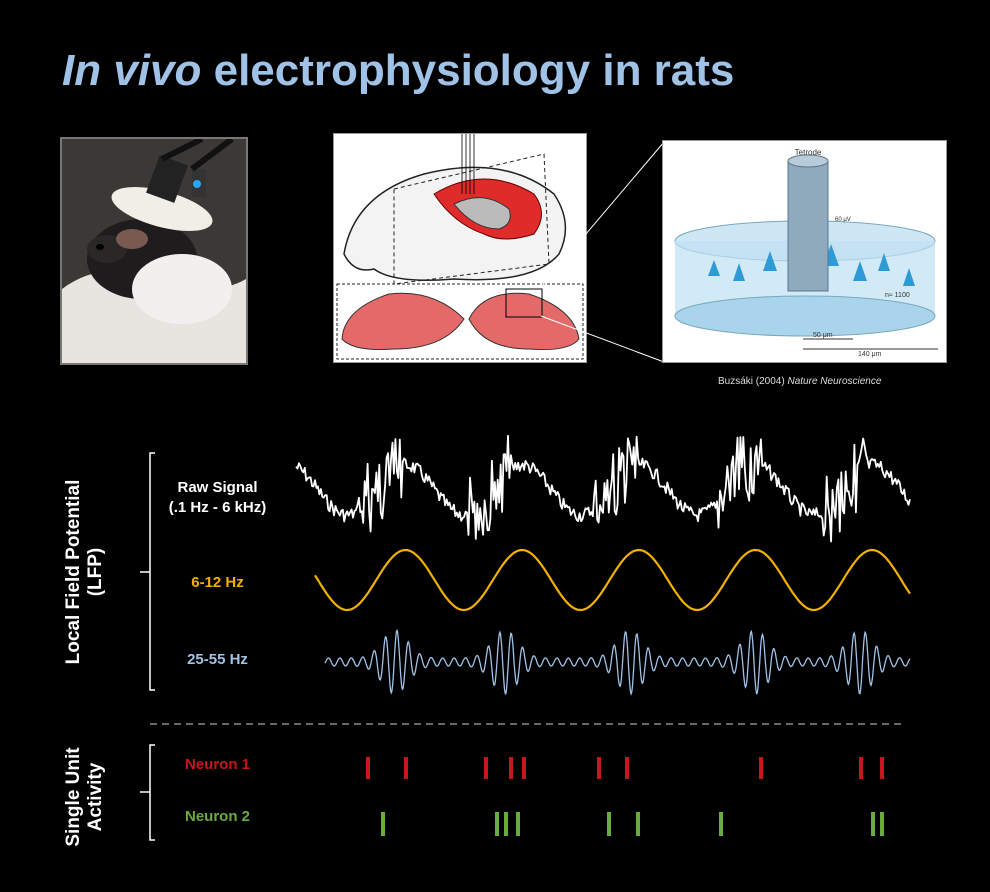  What do you see at coordinates (870, 354) in the screenshot?
I see `scale-140: 140 μm` at bounding box center [870, 354].